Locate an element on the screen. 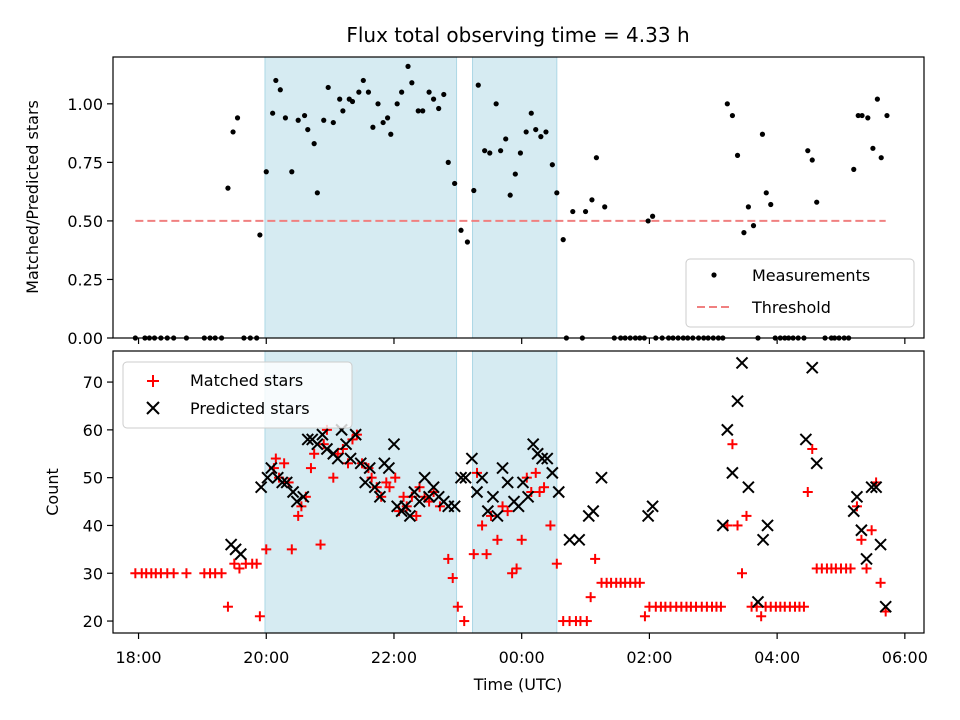 This screenshot has width=960, height=720. y-tick-label: 0.50 is located at coordinates (85, 221).